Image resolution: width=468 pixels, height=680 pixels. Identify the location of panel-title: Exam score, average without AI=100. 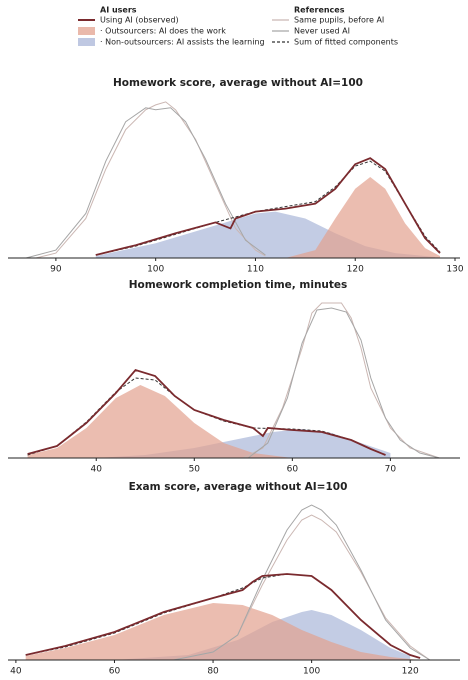
(238, 487).